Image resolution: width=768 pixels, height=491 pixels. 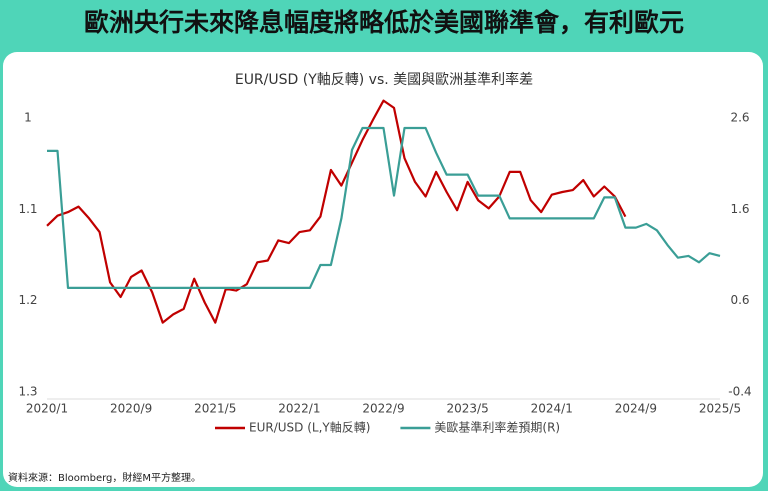 What do you see at coordinates (309, 428) in the screenshot?
I see `legend-label: EUR/USD (L,Y軸反轉)` at bounding box center [309, 428].